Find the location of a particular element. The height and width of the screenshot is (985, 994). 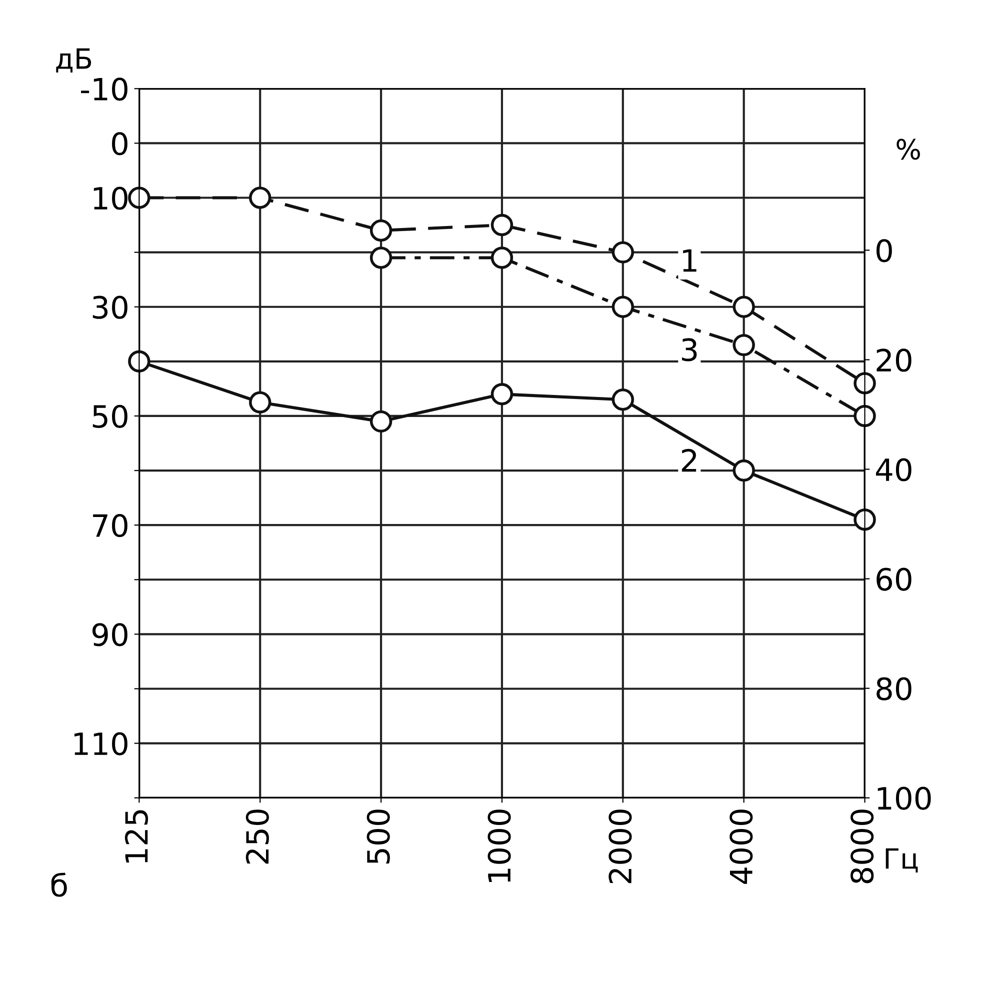

x-tick-label: 8000 is located at coordinates (862, 847).